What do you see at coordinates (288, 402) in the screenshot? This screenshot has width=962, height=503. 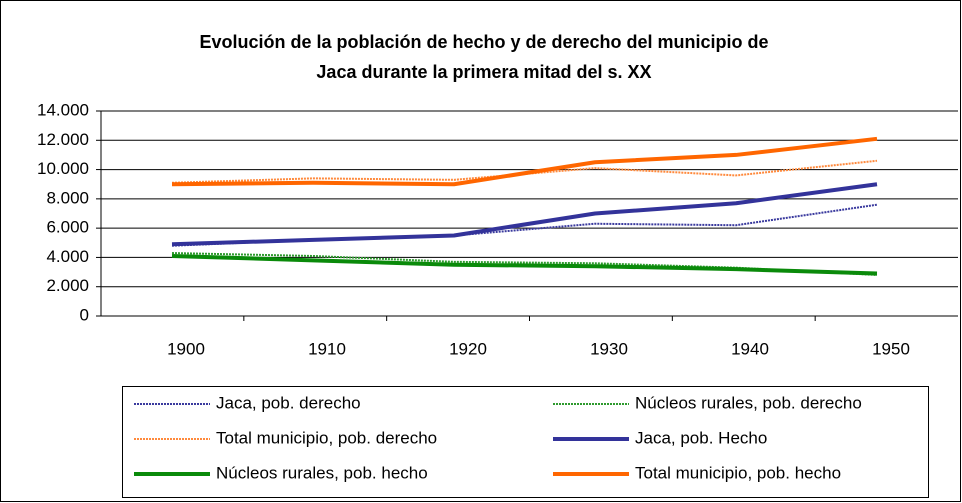 I see `legend-label: Jaca, pob. derecho` at bounding box center [288, 402].